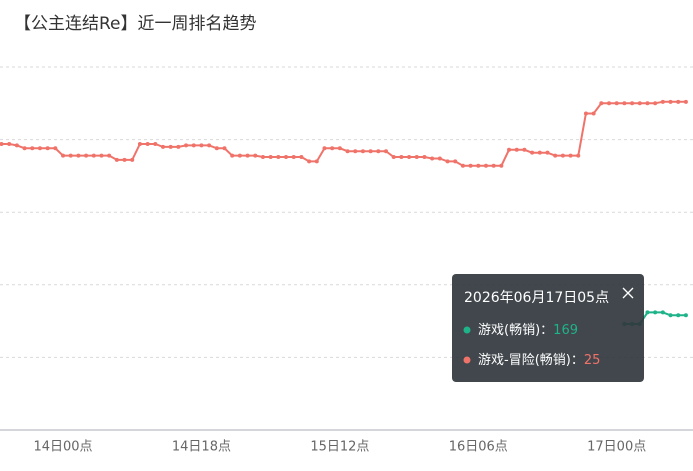  What do you see at coordinates (616, 447) in the screenshot?
I see `x-tick-label: 17日00点` at bounding box center [616, 447].